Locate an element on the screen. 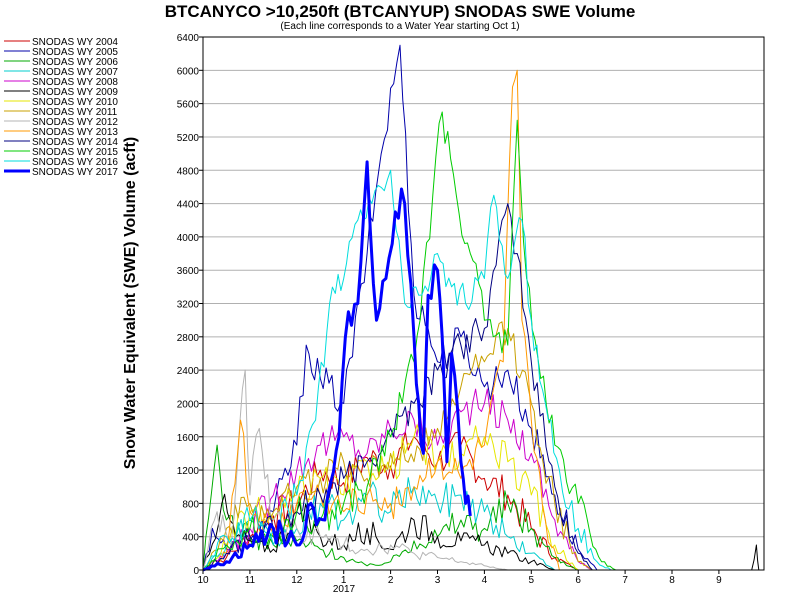  y-tick-label: 800 is located at coordinates (190, 504).